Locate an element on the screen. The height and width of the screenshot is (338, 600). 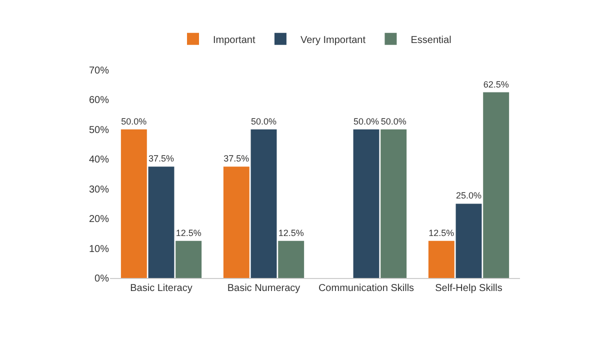
data-label: 62.5% is located at coordinates (496, 84).